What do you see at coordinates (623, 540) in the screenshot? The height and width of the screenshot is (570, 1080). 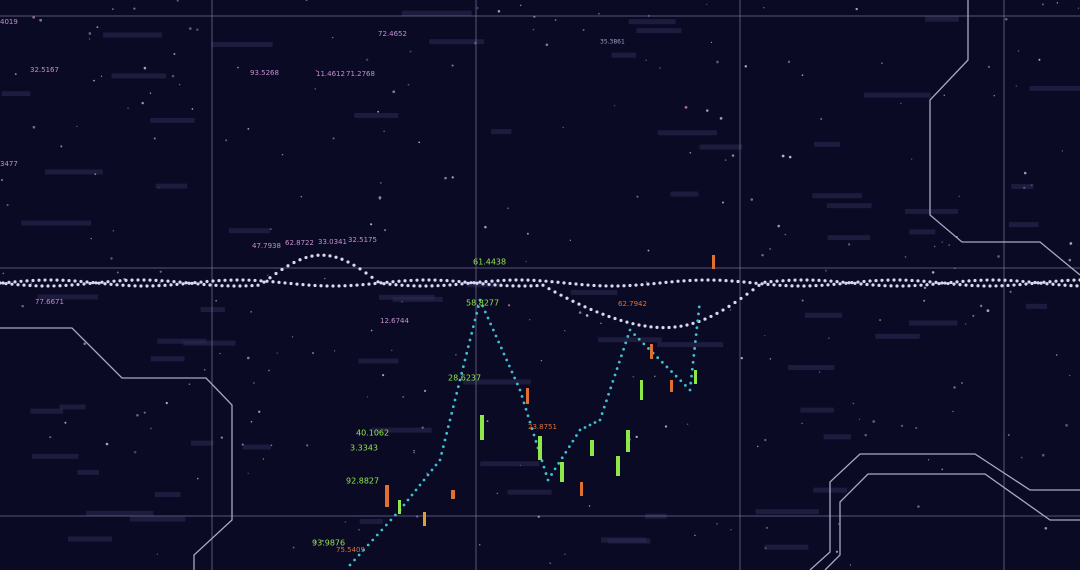 I see `faint-bar` at bounding box center [623, 540].